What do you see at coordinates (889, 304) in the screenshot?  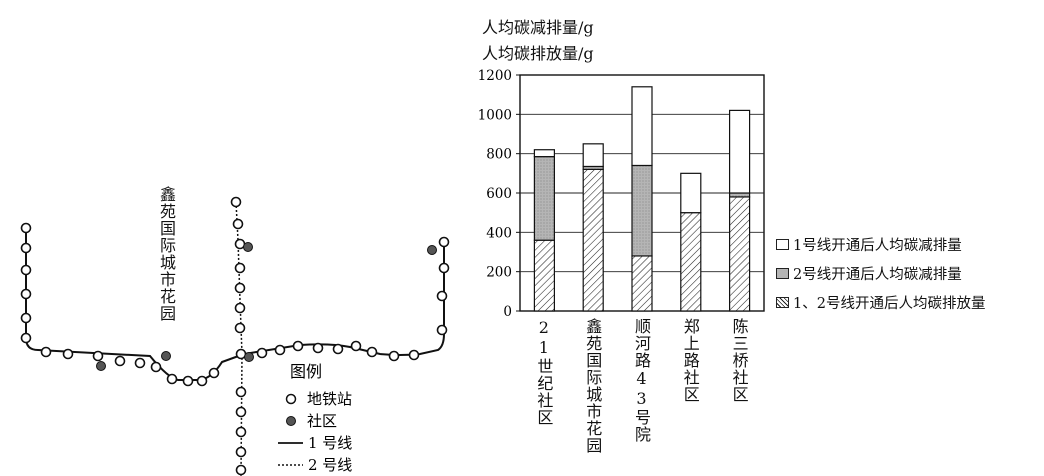 I see `legend-label: 1、2号线开通后人均碳排放量` at bounding box center [889, 304].